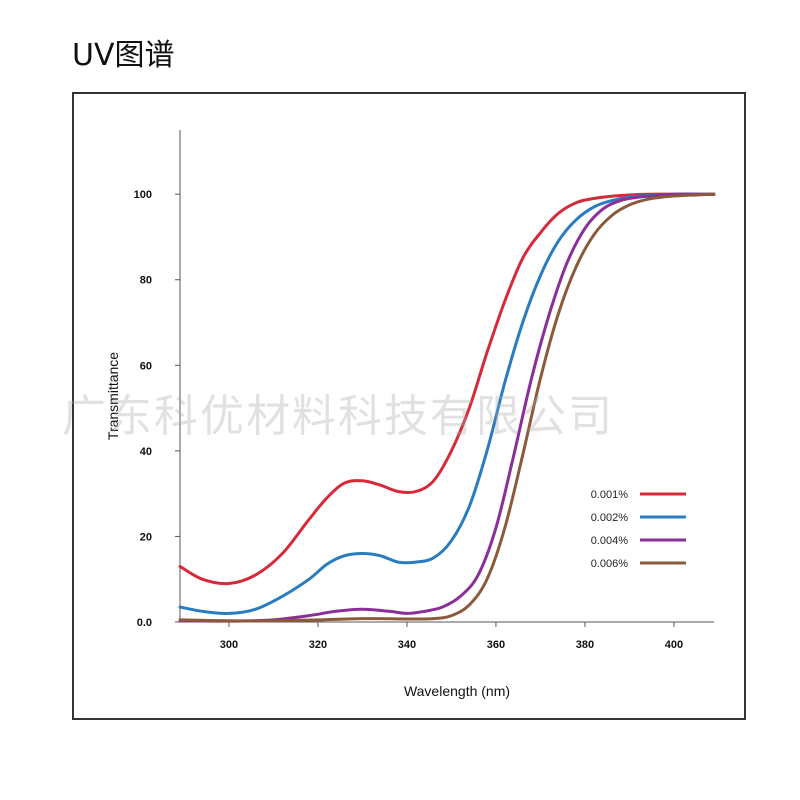 The image size is (800, 800). I want to click on y-tick-label: 20, so click(146, 537).